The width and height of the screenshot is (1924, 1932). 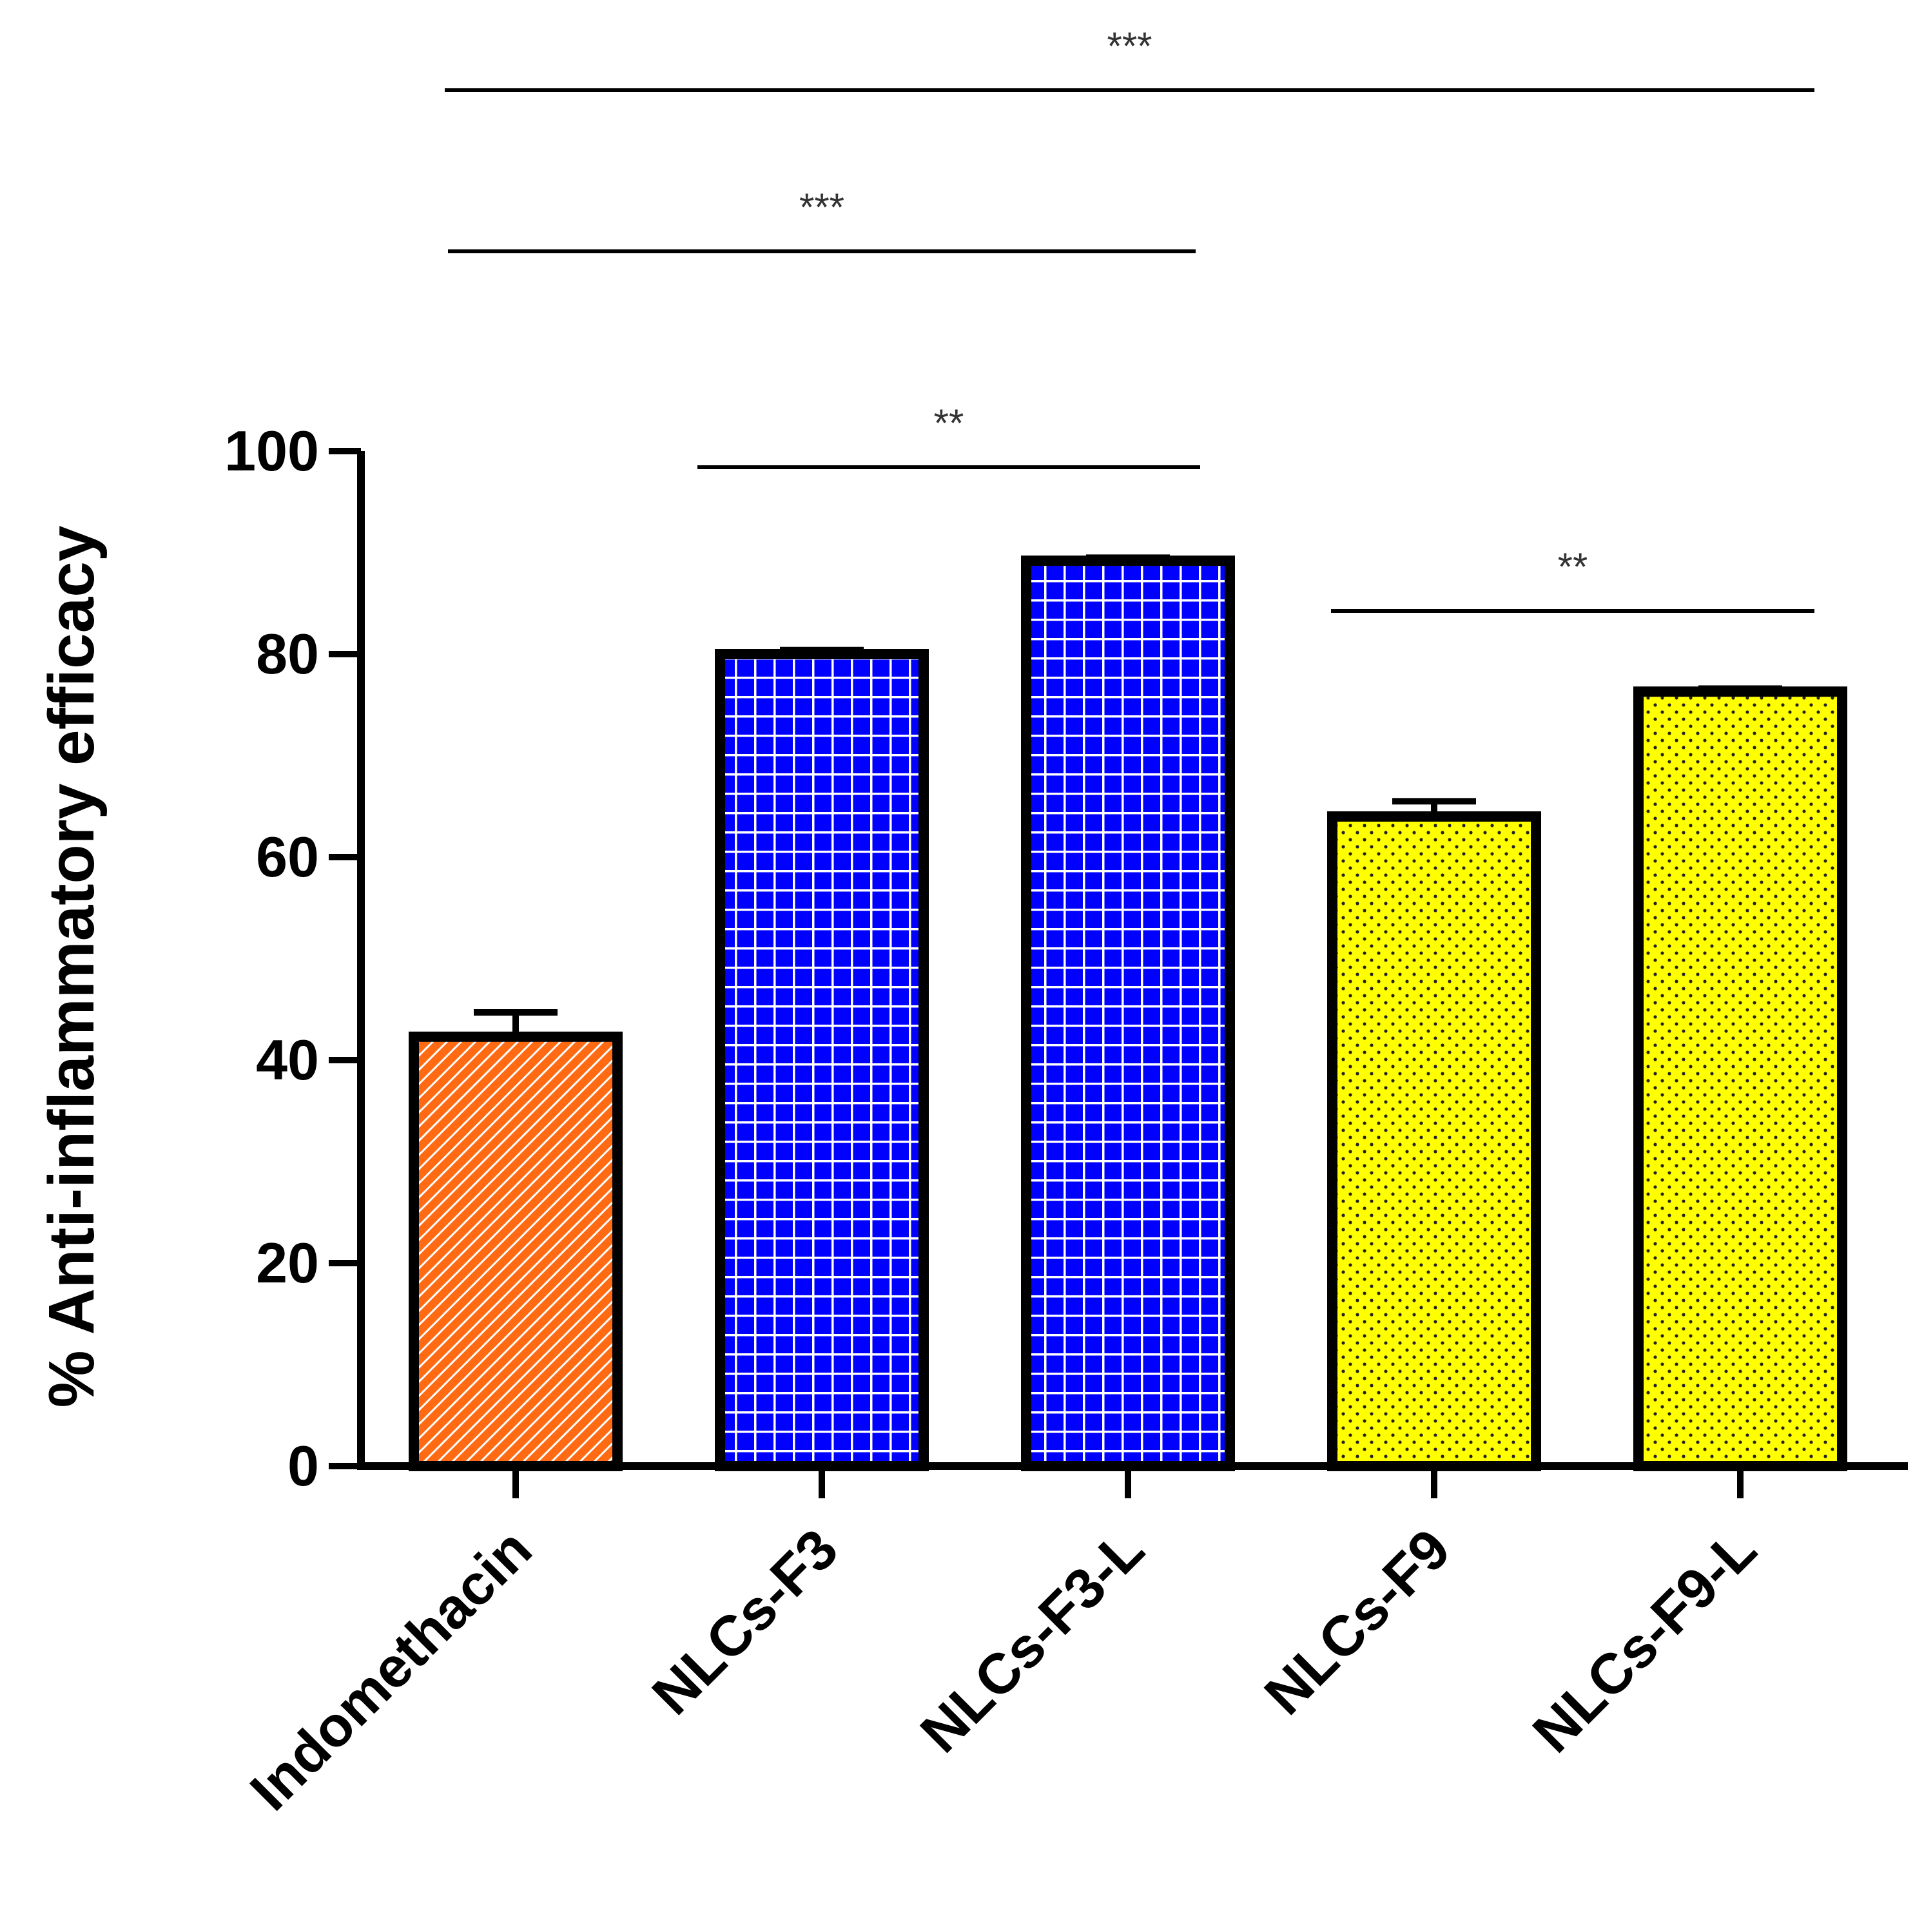 I want to click on significance-label-2: **, so click(x=949, y=423).